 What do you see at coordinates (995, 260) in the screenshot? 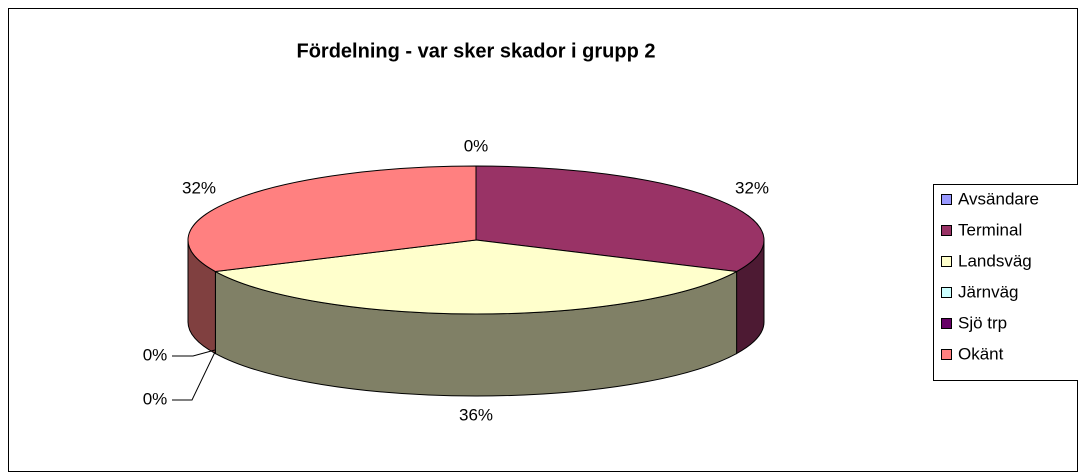
I see `legend-label: Landsväg` at bounding box center [995, 260].